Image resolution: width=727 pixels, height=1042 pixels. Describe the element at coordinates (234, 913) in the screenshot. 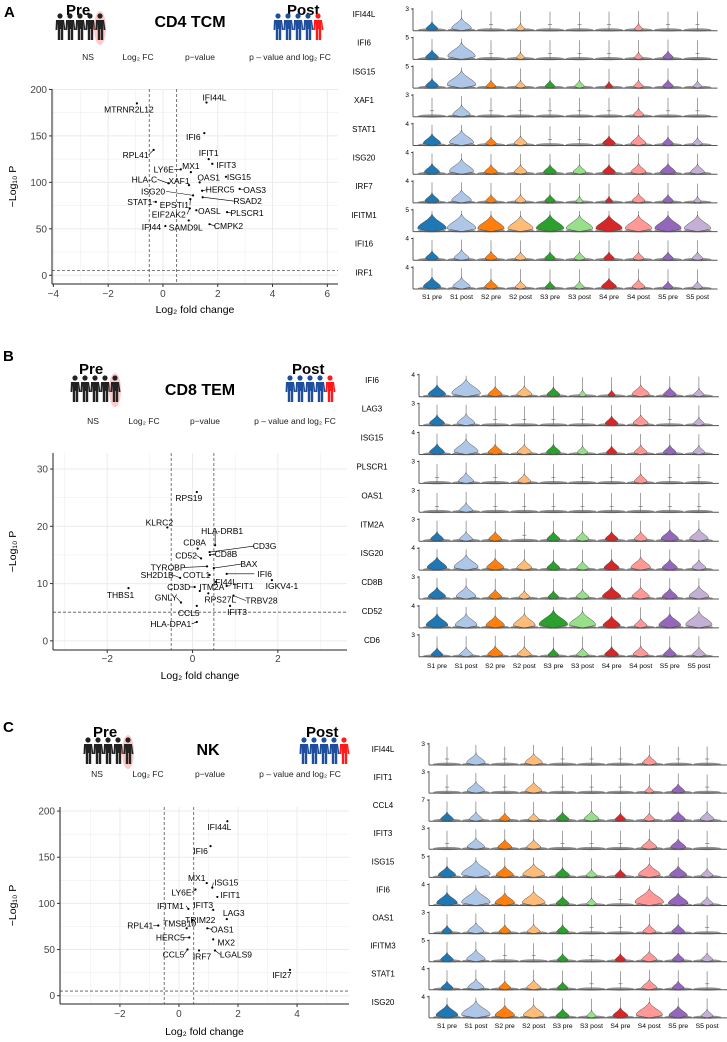

I see `gene-label: LAG3` at that location.